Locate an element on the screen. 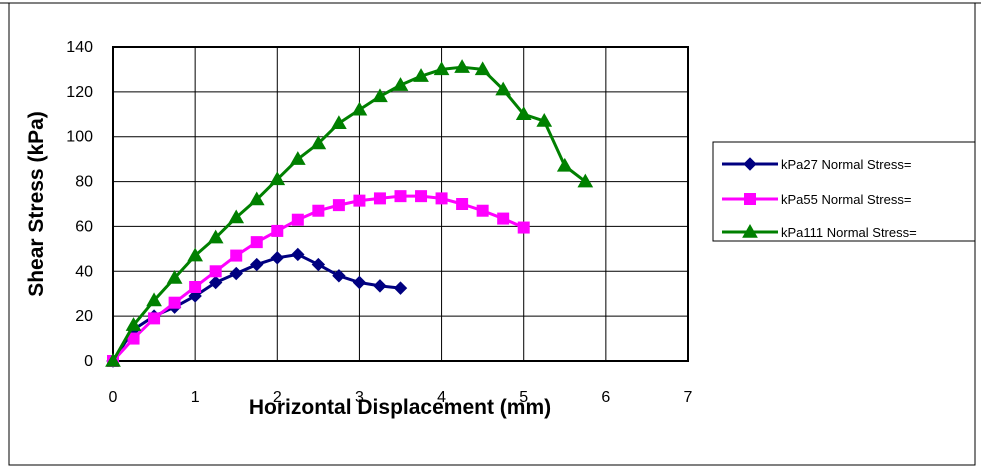 The width and height of the screenshot is (981, 468). y-tick-label: 0 is located at coordinates (88, 361).